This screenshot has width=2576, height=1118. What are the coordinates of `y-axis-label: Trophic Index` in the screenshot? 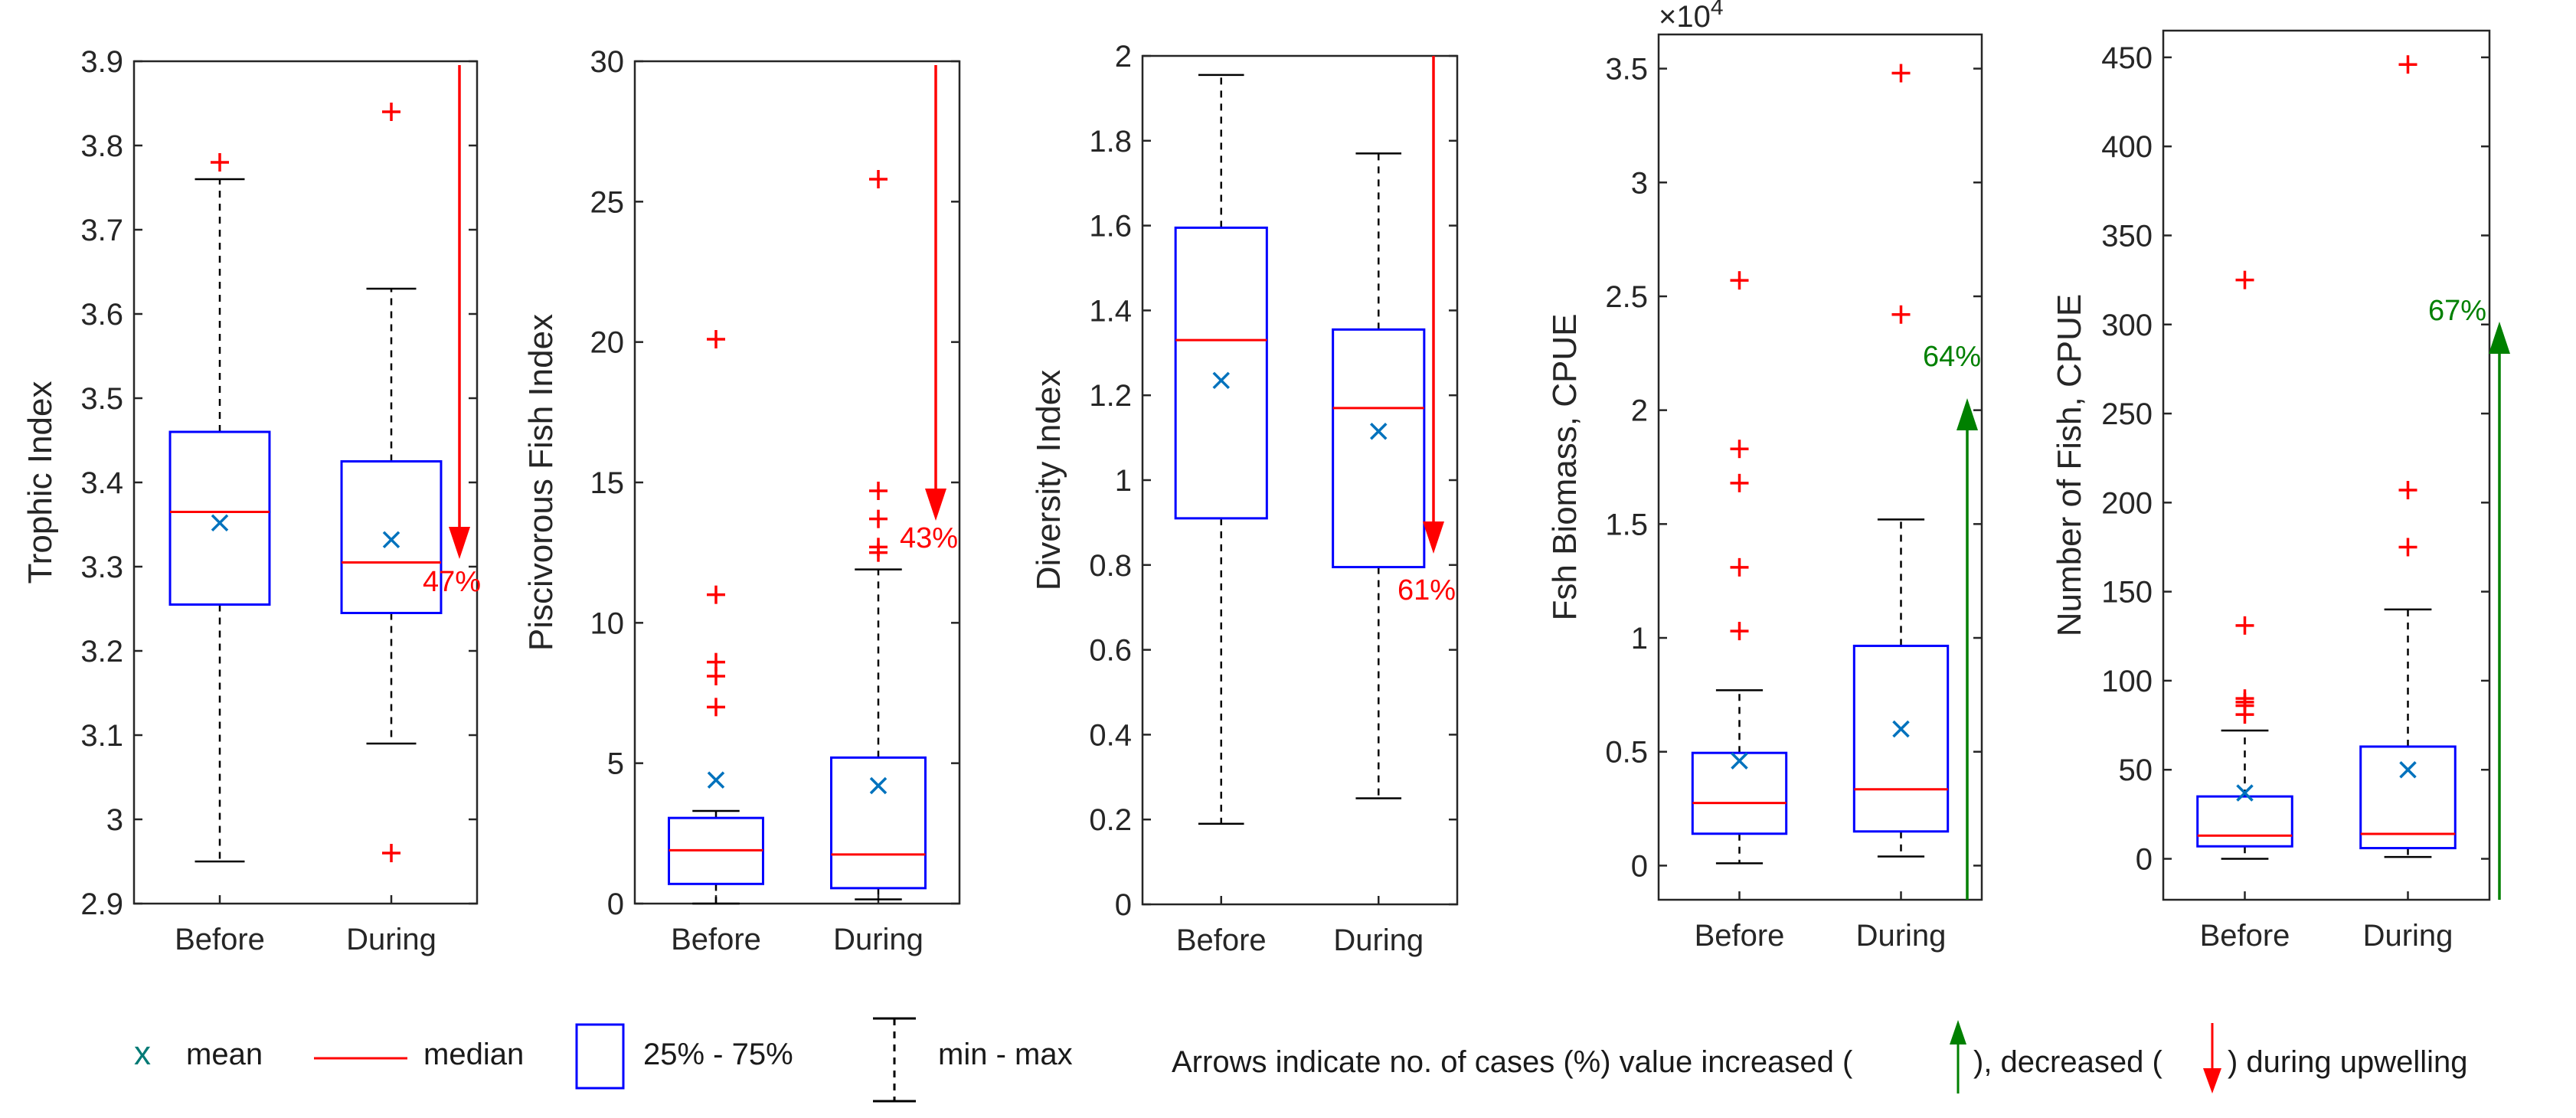 It's located at (40, 482).